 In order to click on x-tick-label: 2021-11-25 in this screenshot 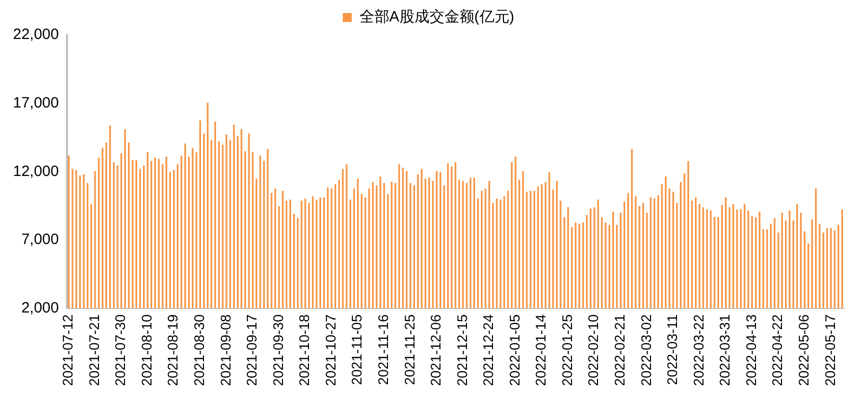, I will do `click(409, 349)`.